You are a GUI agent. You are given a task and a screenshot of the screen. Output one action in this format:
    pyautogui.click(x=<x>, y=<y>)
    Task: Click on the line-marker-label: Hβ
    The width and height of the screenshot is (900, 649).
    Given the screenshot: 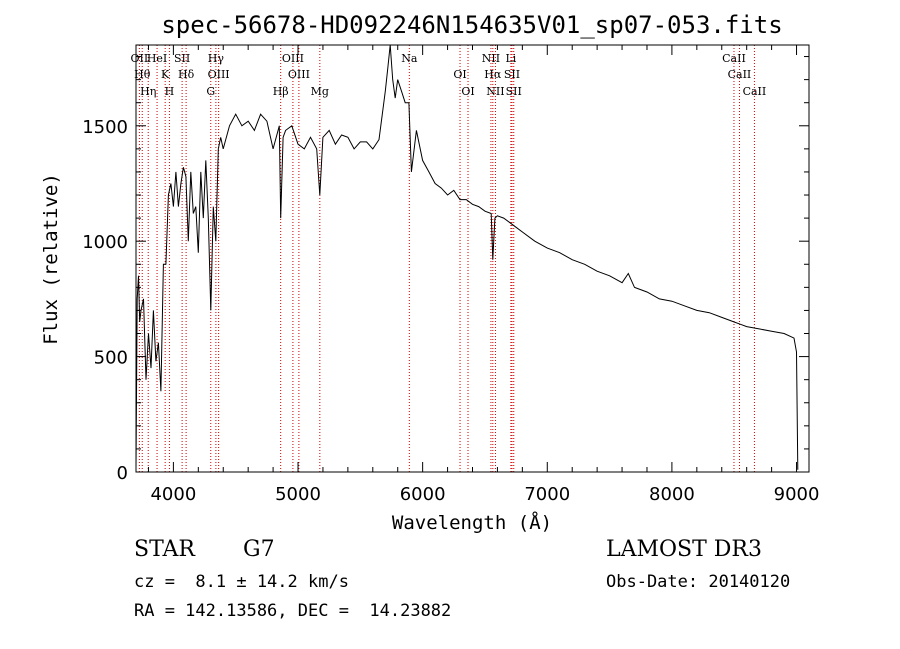 What is the action you would take?
    pyautogui.click(x=281, y=91)
    